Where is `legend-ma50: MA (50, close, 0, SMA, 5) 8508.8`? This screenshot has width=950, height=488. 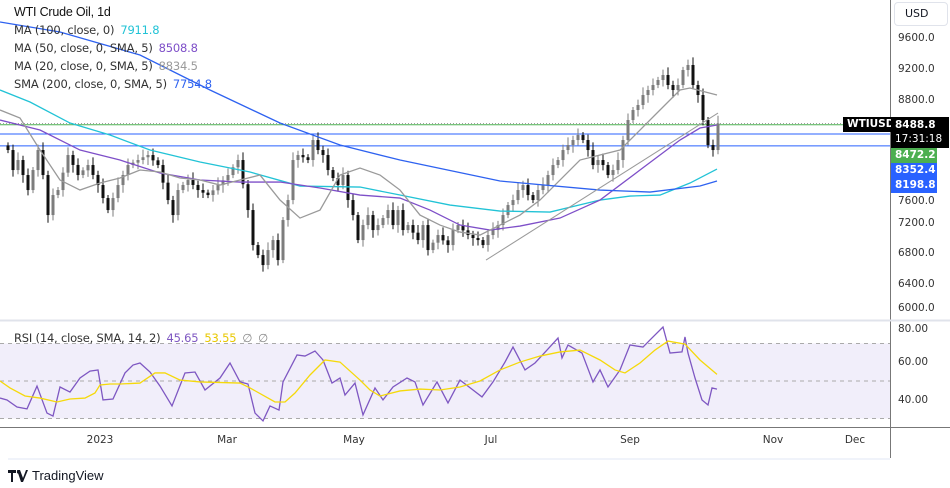
legend-ma50: MA (50, close, 0, SMA, 5) 8508.8 is located at coordinates (106, 48).